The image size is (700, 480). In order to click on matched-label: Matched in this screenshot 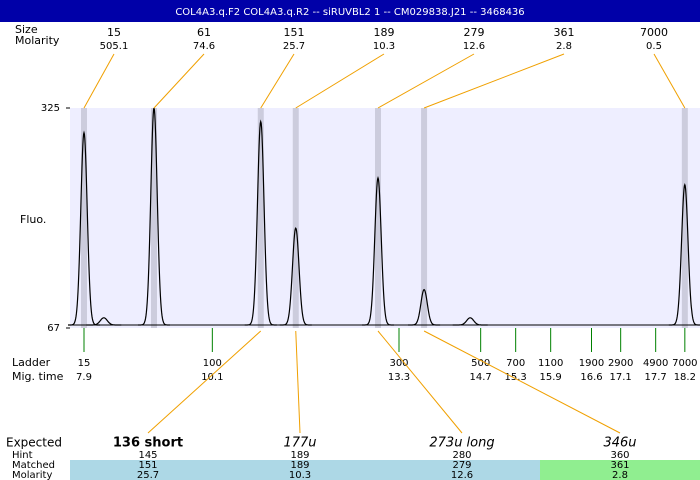, I will do `click(33, 465)`.